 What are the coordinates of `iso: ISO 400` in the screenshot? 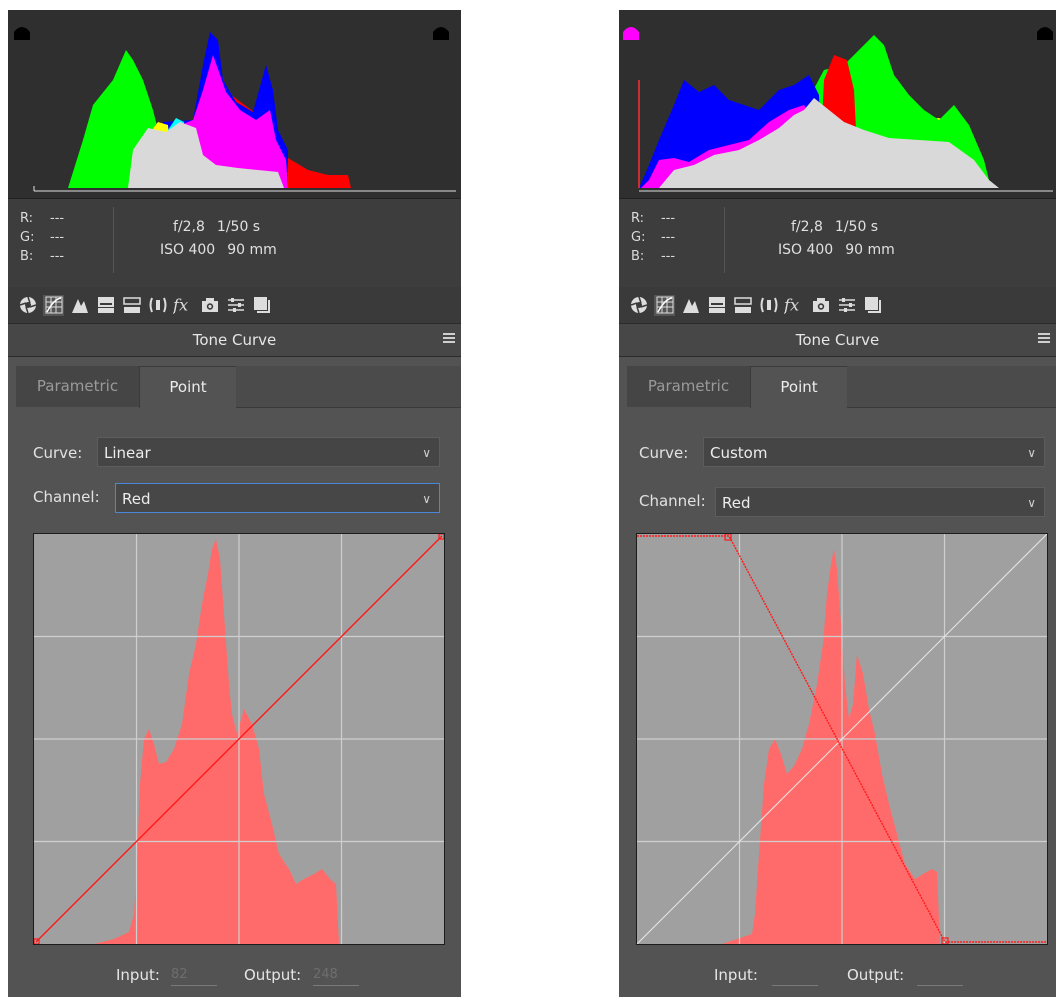 It's located at (806, 250).